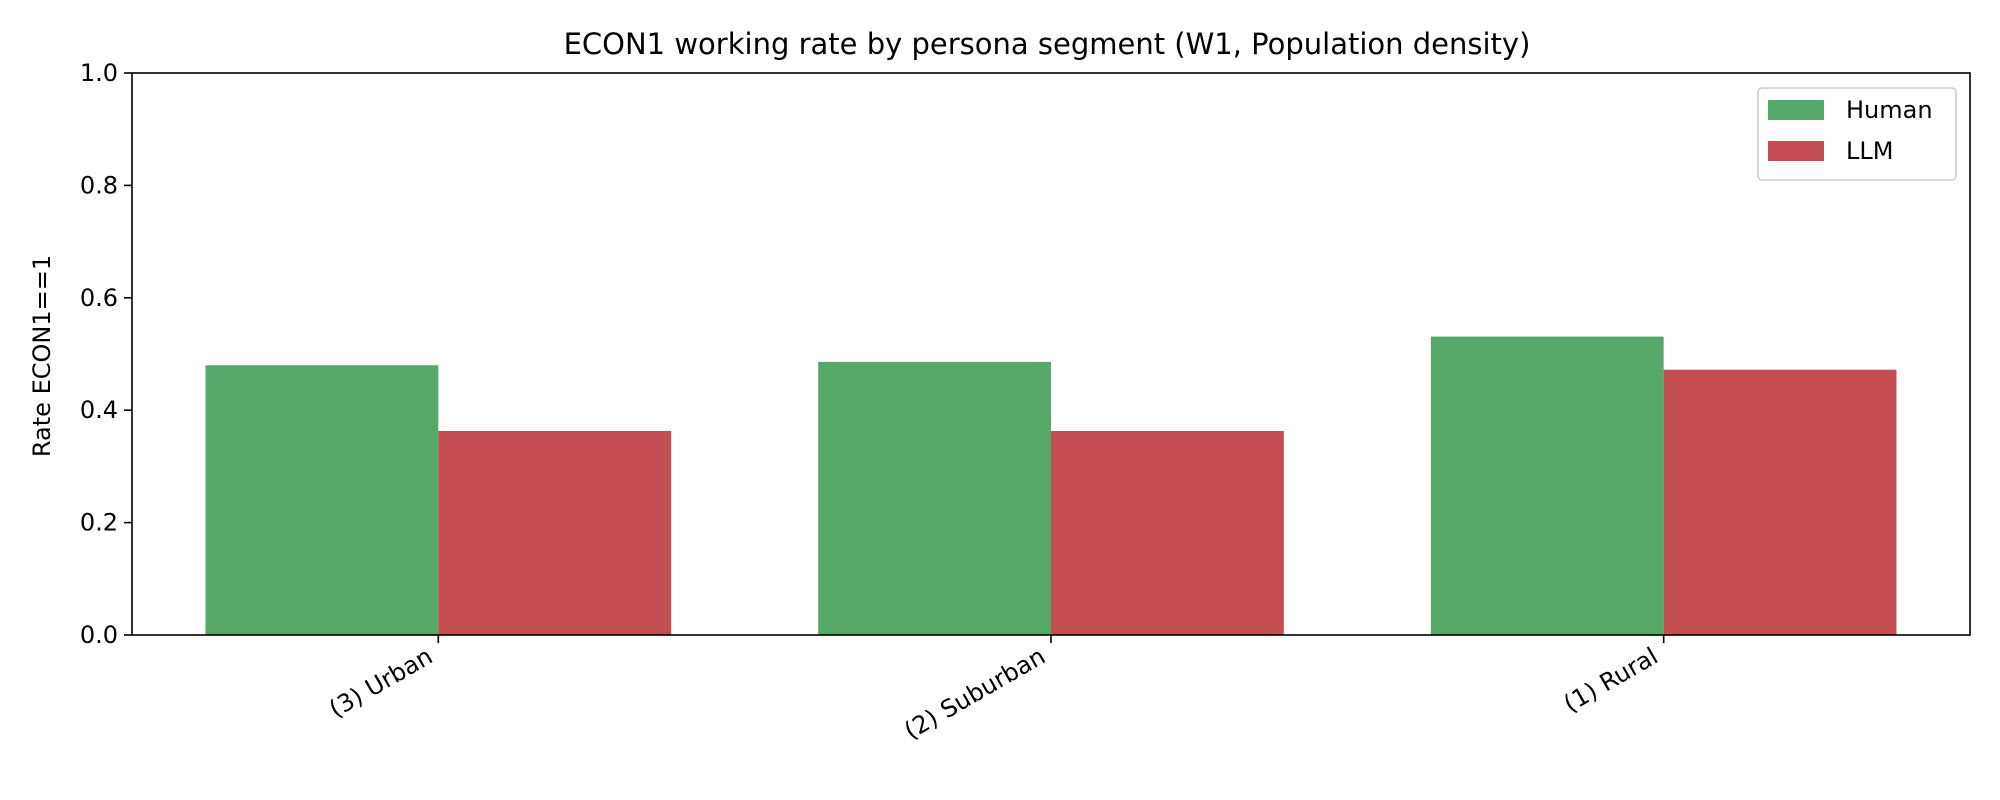  I want to click on x-tick-label: (3) Urban, so click(380, 682).